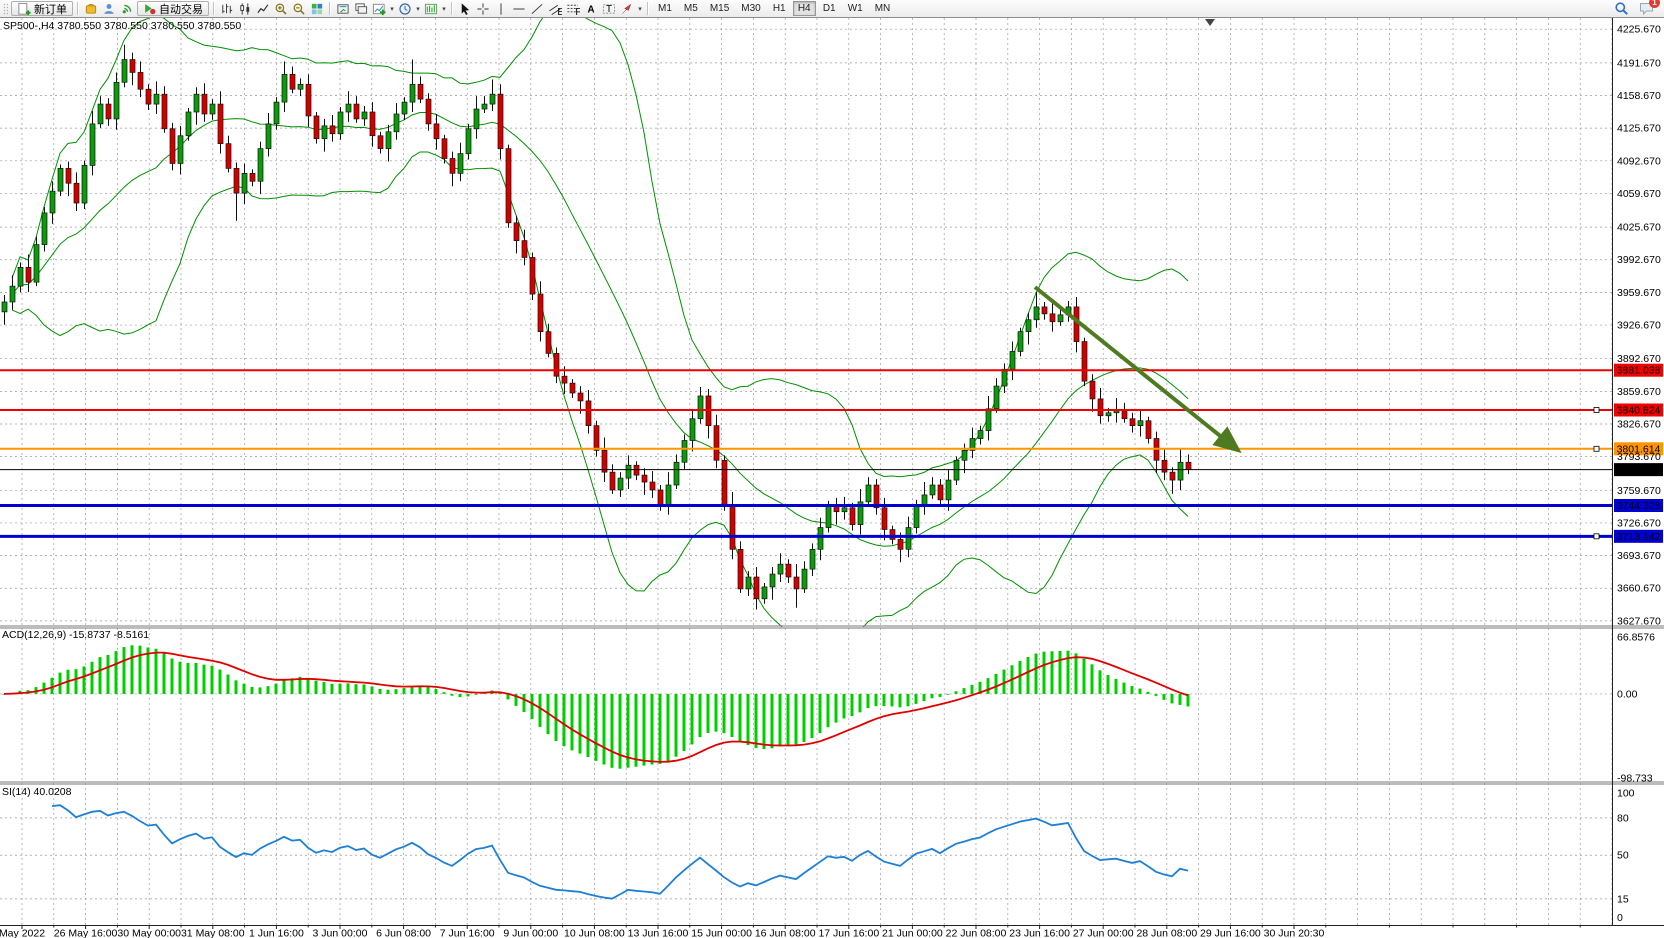 The image size is (1664, 938). I want to click on chart-shift-marker, so click(1210, 22).